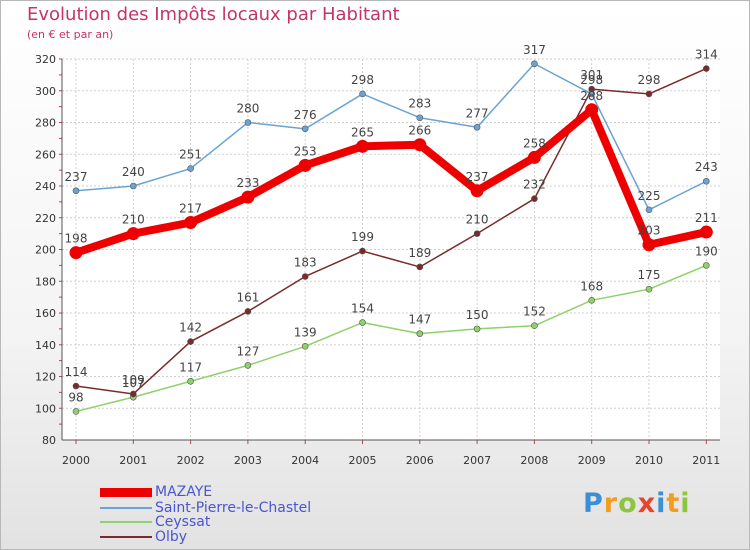 This screenshot has height=550, width=750. What do you see at coordinates (362, 237) in the screenshot?
I see `data-label-olby: 199` at bounding box center [362, 237].